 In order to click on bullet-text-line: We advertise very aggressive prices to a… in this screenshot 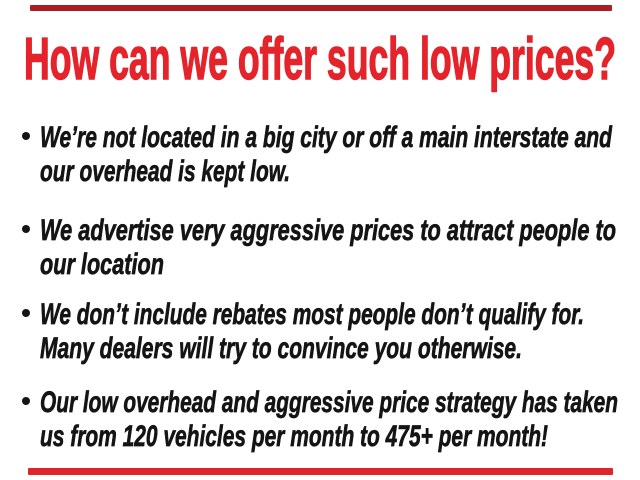, I will do `click(328, 230)`.